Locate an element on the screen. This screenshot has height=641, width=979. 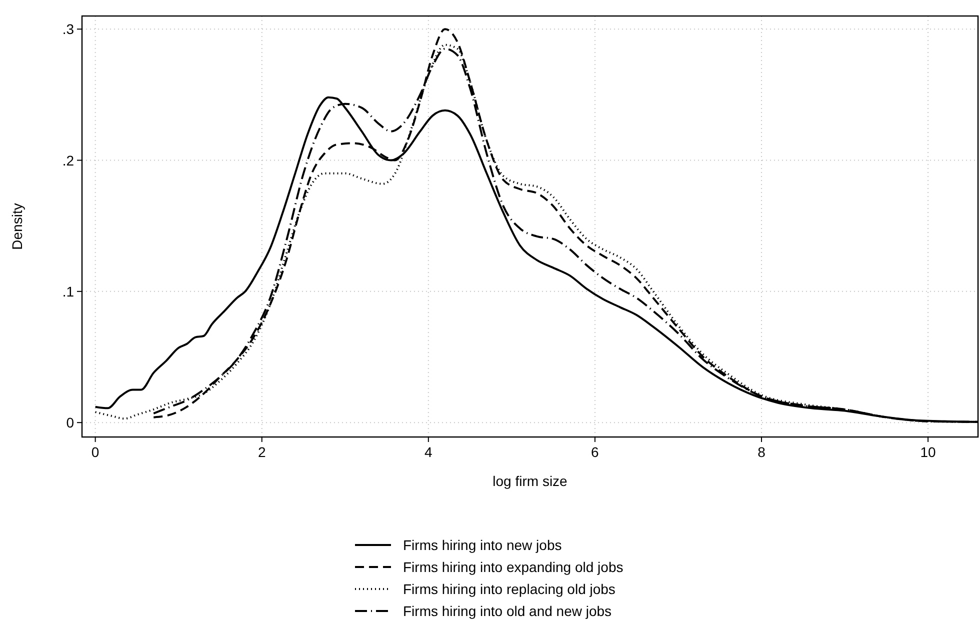
legend-label: Firms hiring into expanding old jobs is located at coordinates (513, 567).